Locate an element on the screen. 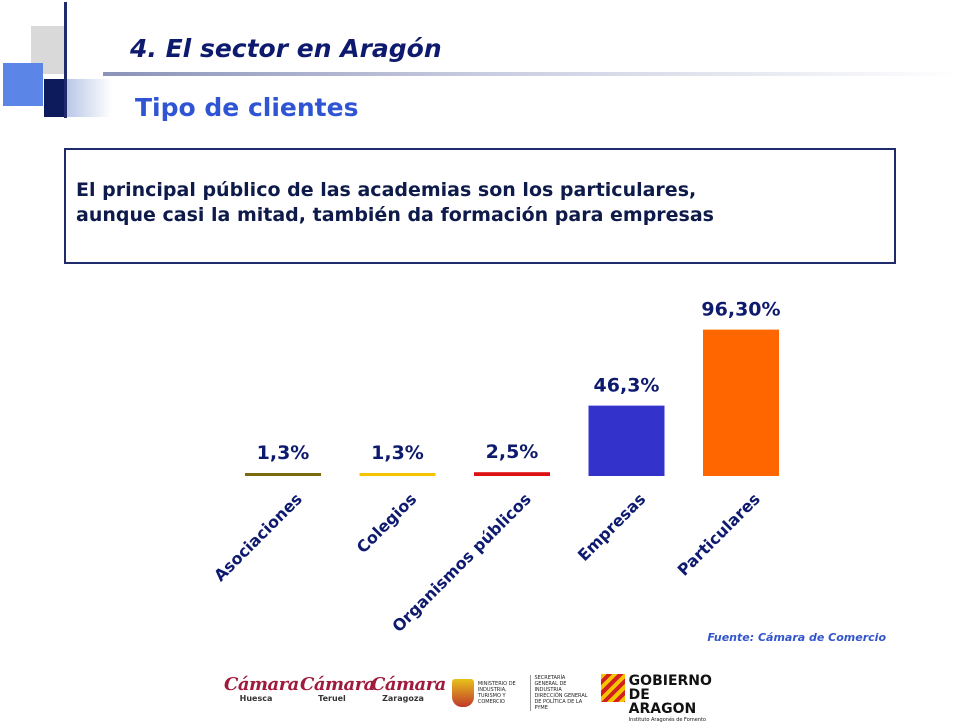 Image resolution: width=960 pixels, height=724 pixels. gobierno-line-1: GOBIERNO is located at coordinates (670, 681).